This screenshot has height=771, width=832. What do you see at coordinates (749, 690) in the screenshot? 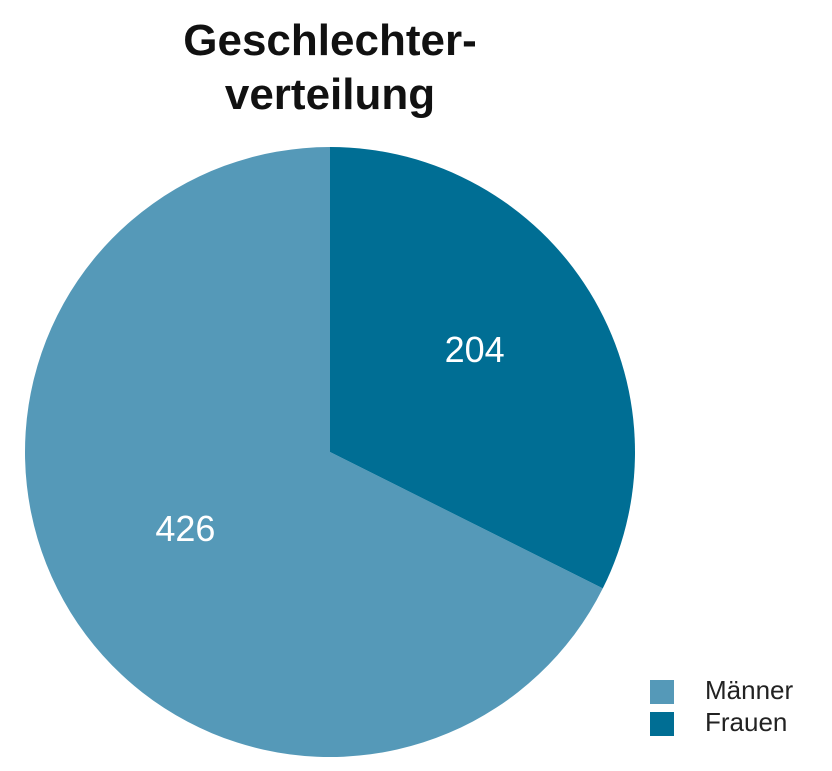
I see `legend-label: Männer` at bounding box center [749, 690].